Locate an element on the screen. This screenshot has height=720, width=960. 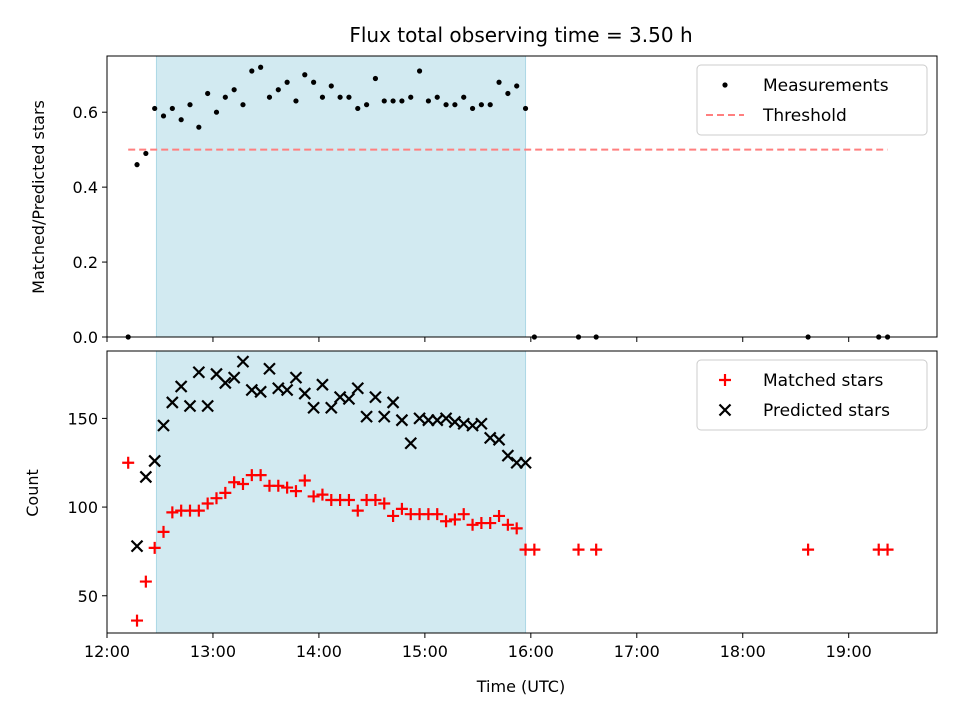
y-tick-label: 0.2 is located at coordinates (85, 262).